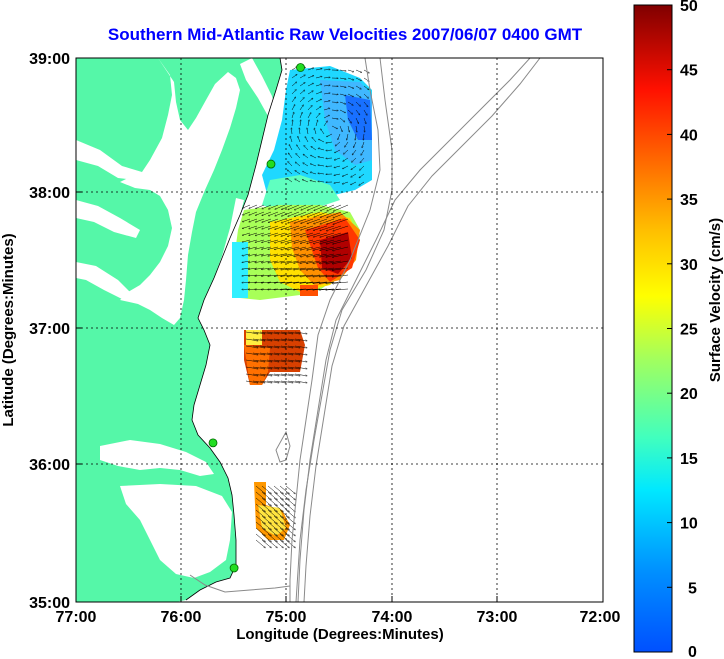 The height and width of the screenshot is (659, 724). Describe the element at coordinates (302, 303) in the screenshot. I see `velocity-field` at that location.